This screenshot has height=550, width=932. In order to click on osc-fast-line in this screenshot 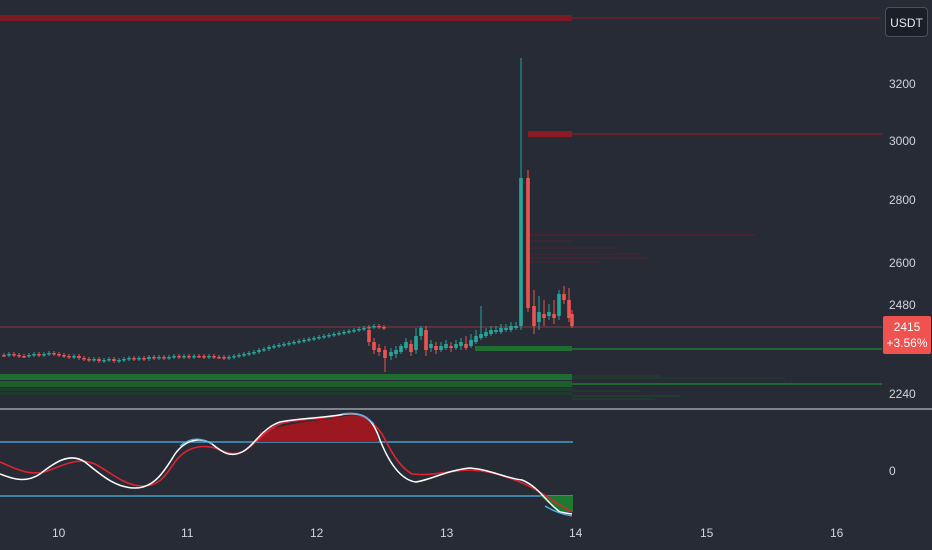, I will do `click(286, 463)`.